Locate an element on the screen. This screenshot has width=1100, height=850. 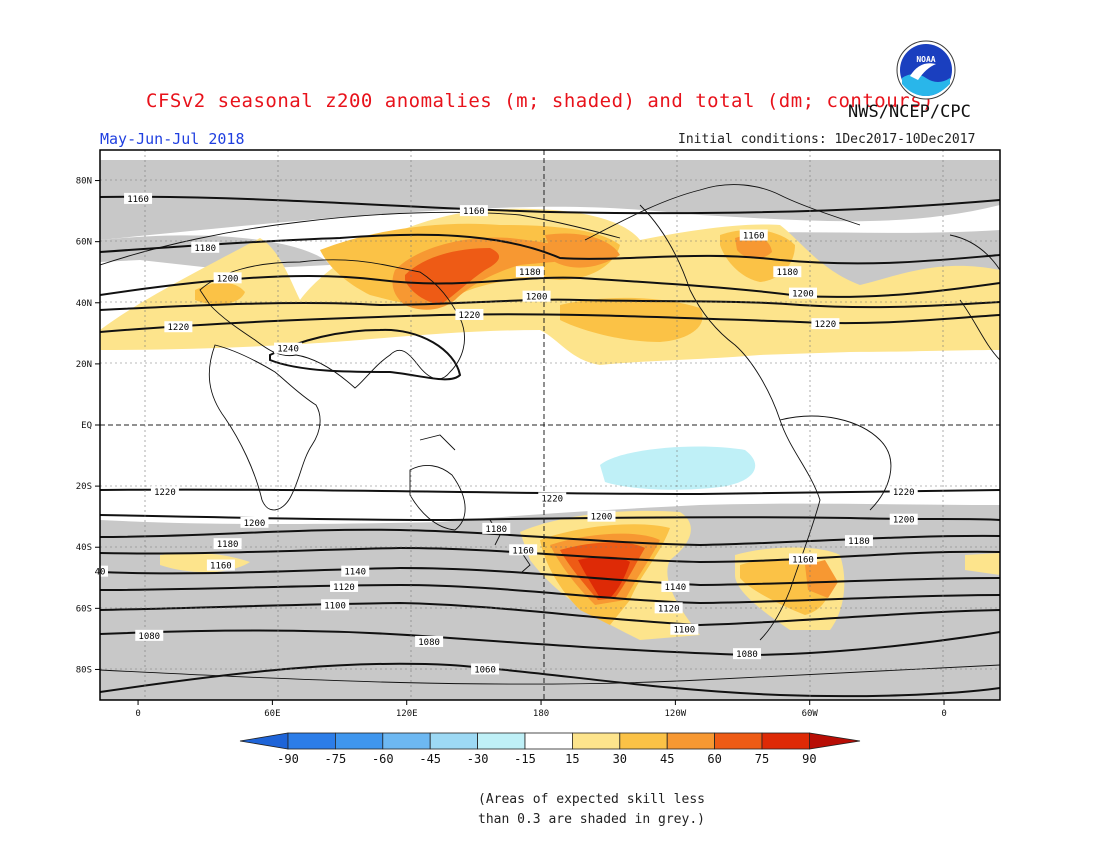
longitude-axis: 0 60E 120E 180 120W 60W 0 is located at coordinates (541, 709).